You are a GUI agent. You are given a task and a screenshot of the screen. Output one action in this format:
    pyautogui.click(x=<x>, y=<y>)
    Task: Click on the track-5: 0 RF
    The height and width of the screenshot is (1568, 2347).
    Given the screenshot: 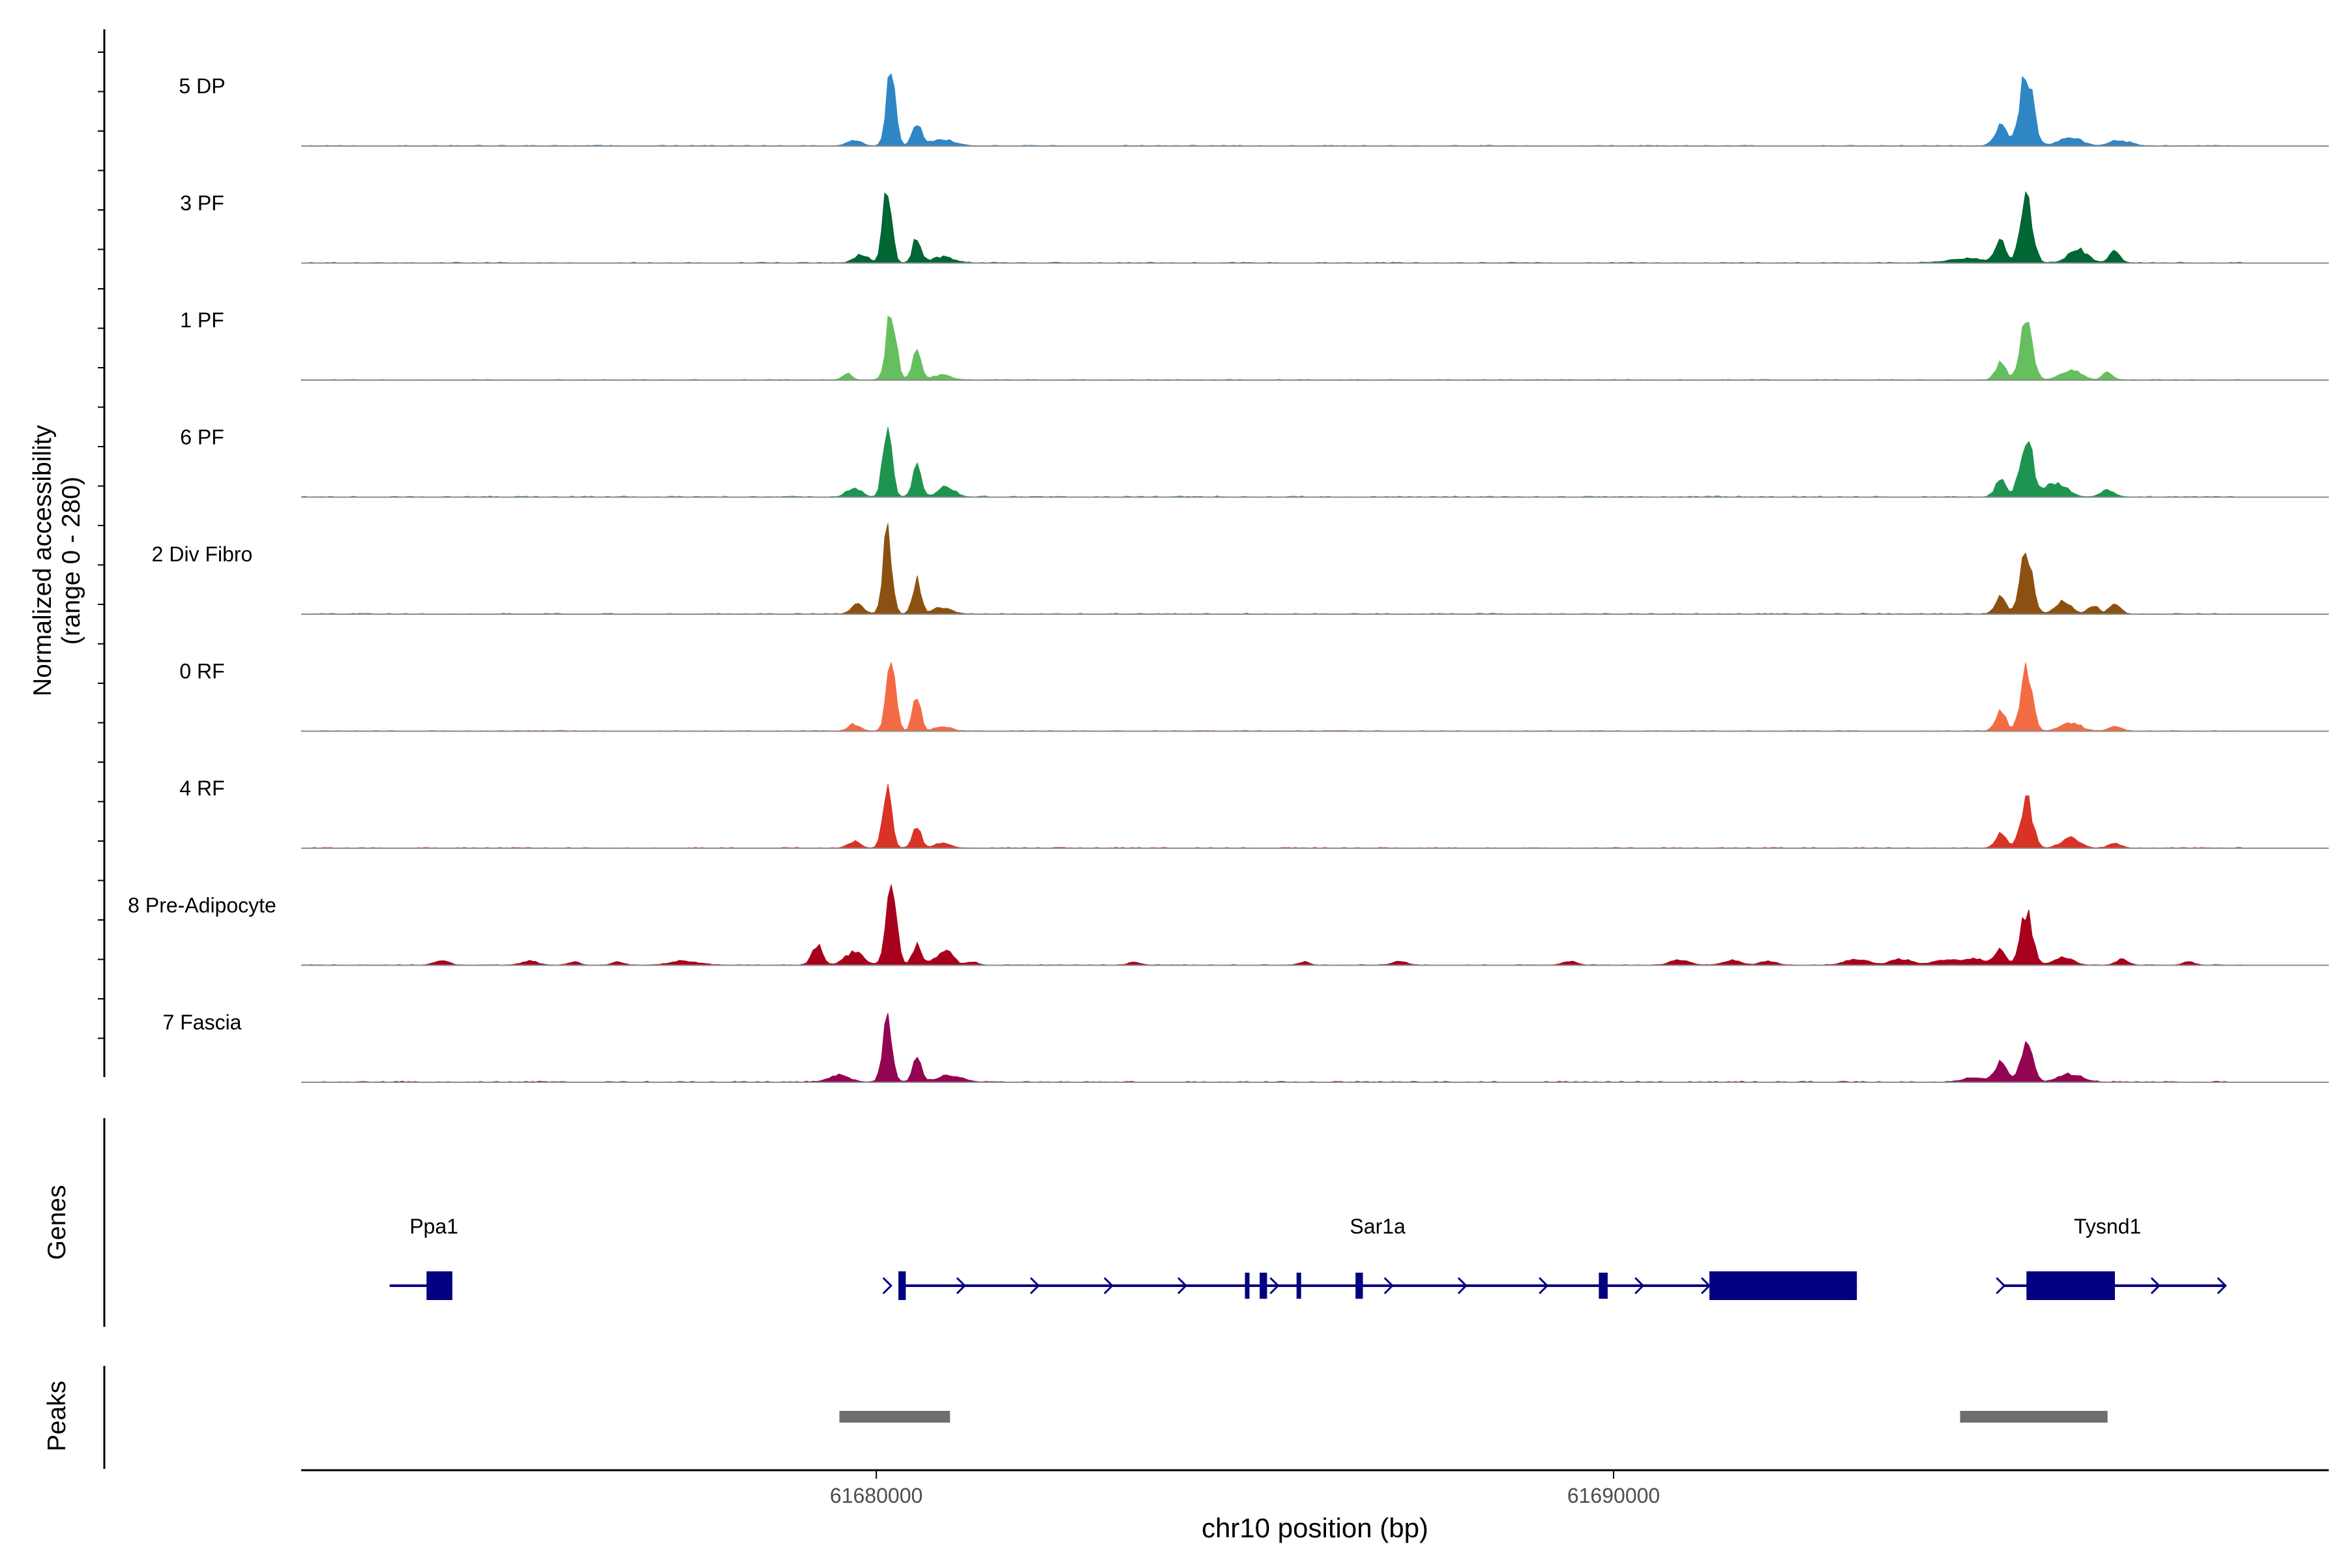 What is the action you would take?
    pyautogui.click(x=1254, y=696)
    